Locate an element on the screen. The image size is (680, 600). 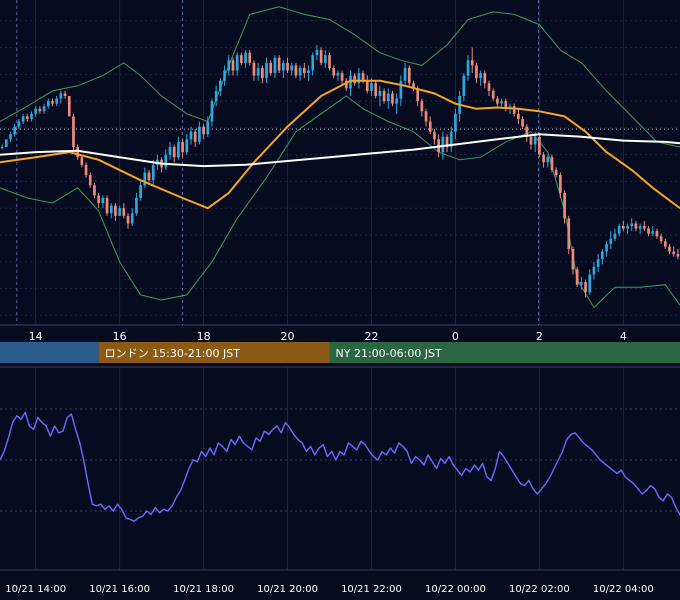
price-x-axis: 14 16 18 20 22 0 2 4 is located at coordinates (328, 336).